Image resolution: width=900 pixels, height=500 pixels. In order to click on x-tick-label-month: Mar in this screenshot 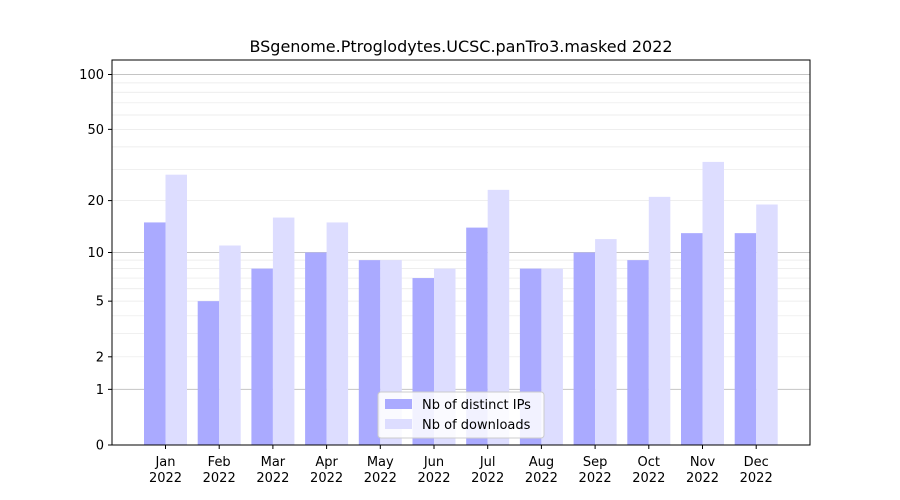, I will do `click(273, 462)`.